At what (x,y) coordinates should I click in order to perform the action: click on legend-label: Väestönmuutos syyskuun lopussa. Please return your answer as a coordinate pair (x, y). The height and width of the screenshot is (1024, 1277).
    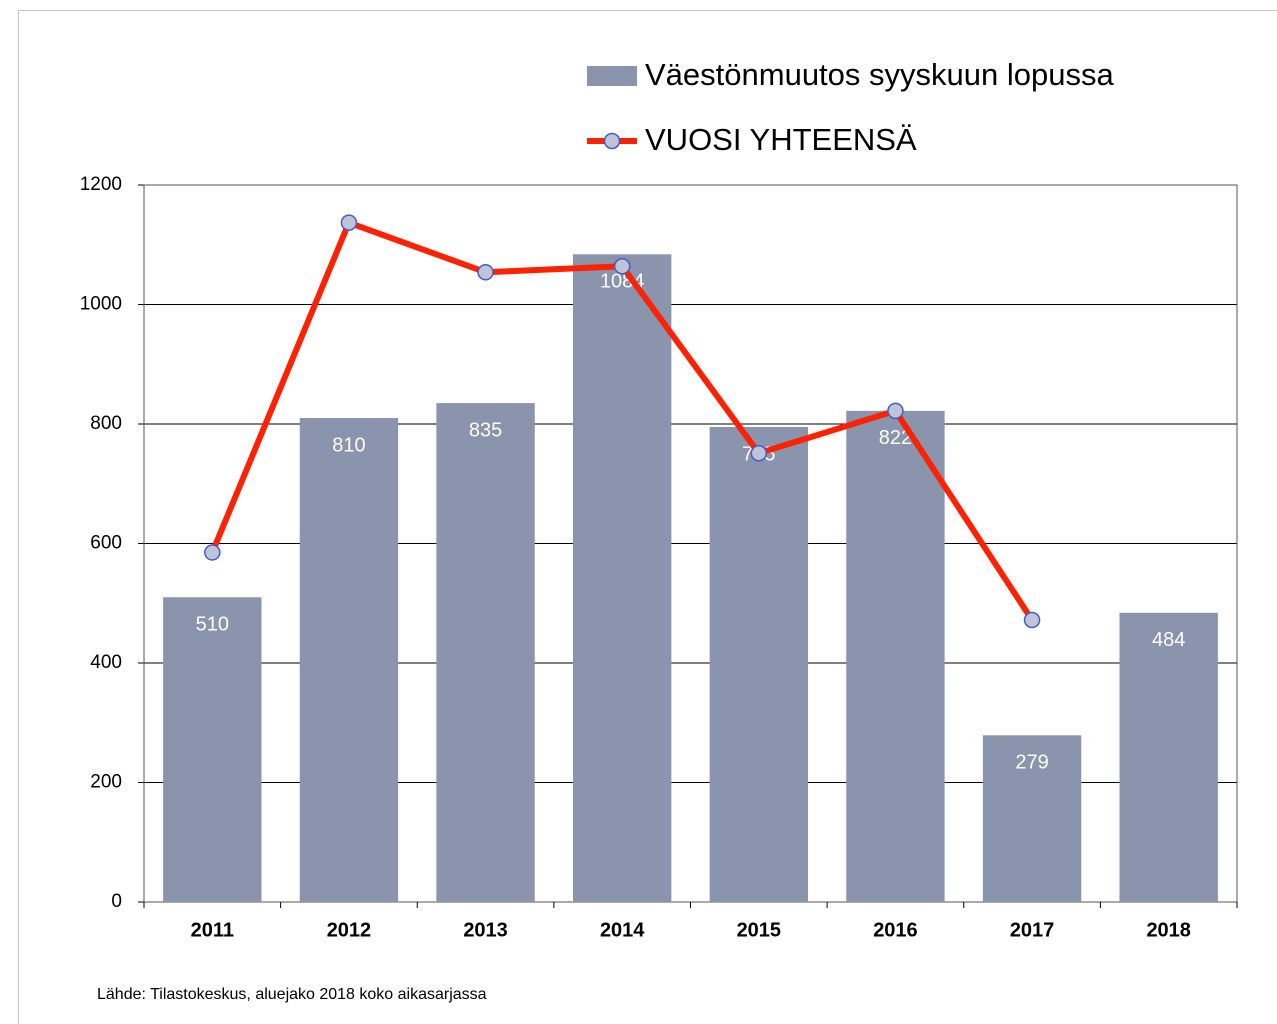
    Looking at the image, I should click on (879, 74).